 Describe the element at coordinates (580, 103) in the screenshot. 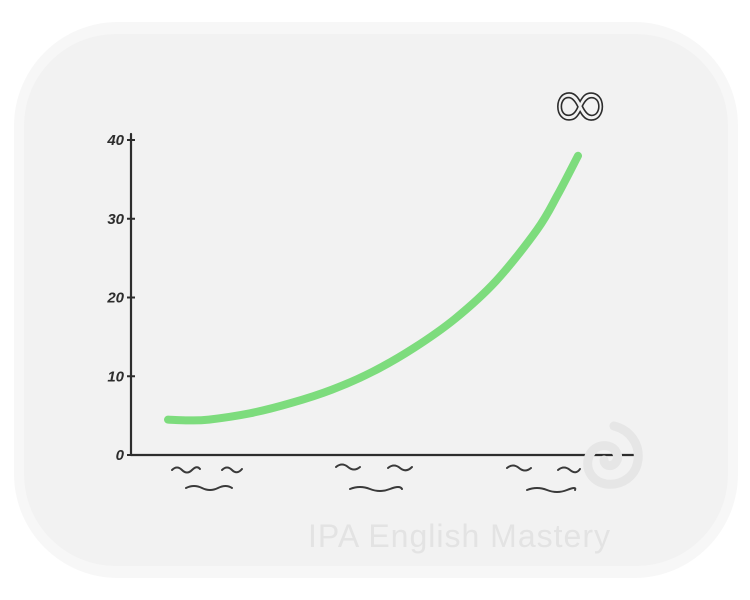

I see `infinity-annotation: ∞` at that location.